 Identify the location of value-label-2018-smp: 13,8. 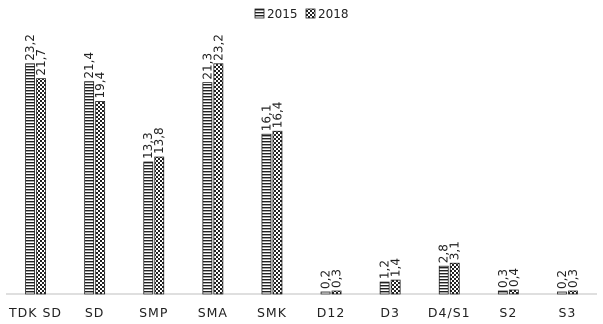
(159, 140).